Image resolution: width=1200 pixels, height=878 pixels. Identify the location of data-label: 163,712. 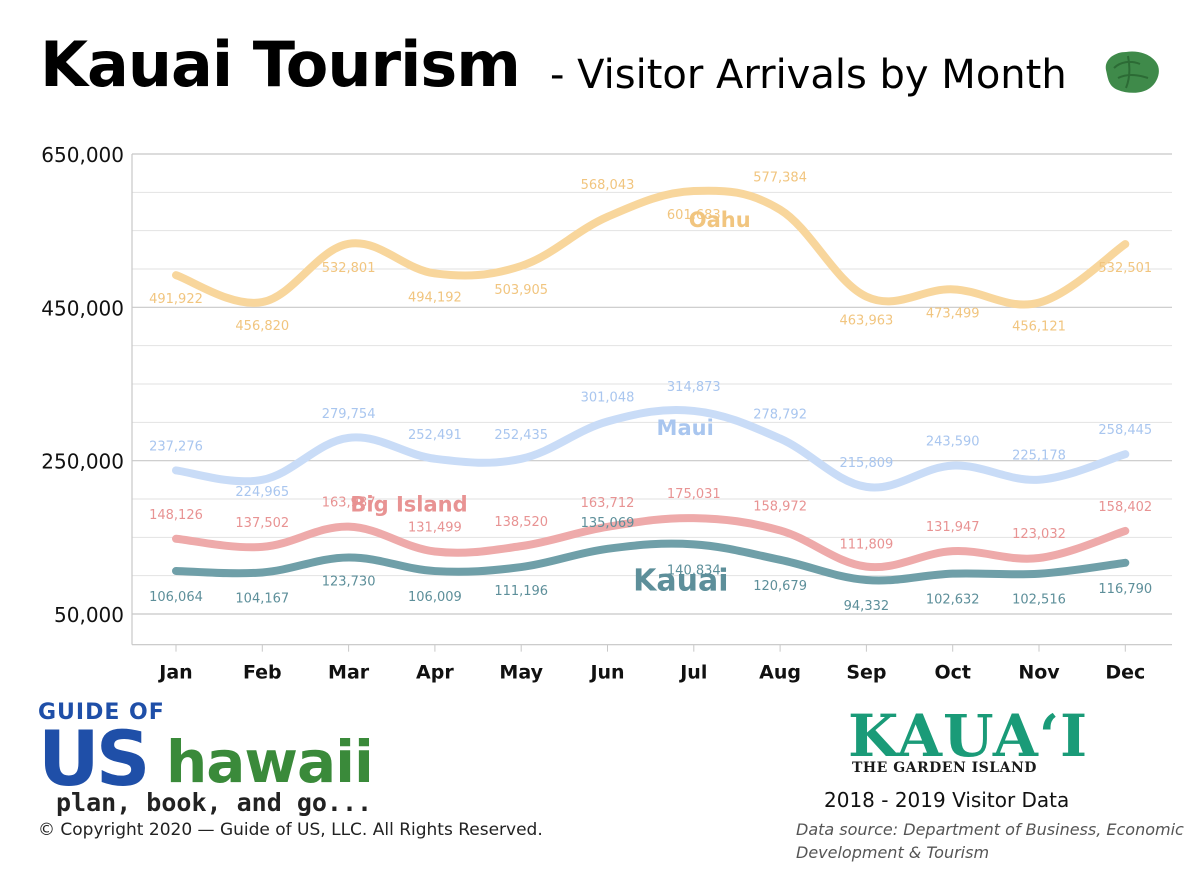
(608, 503).